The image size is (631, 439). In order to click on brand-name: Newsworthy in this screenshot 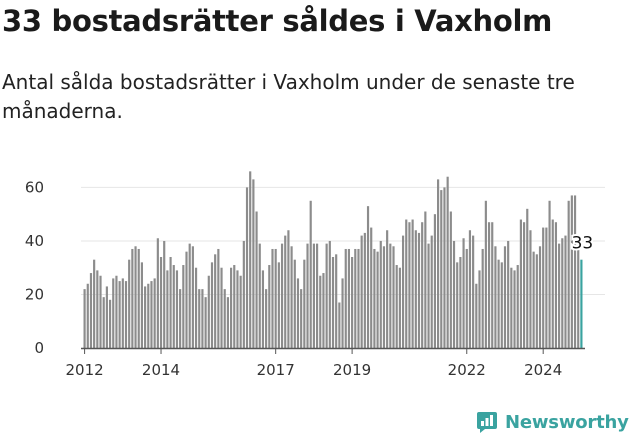, I will do `click(567, 422)`.